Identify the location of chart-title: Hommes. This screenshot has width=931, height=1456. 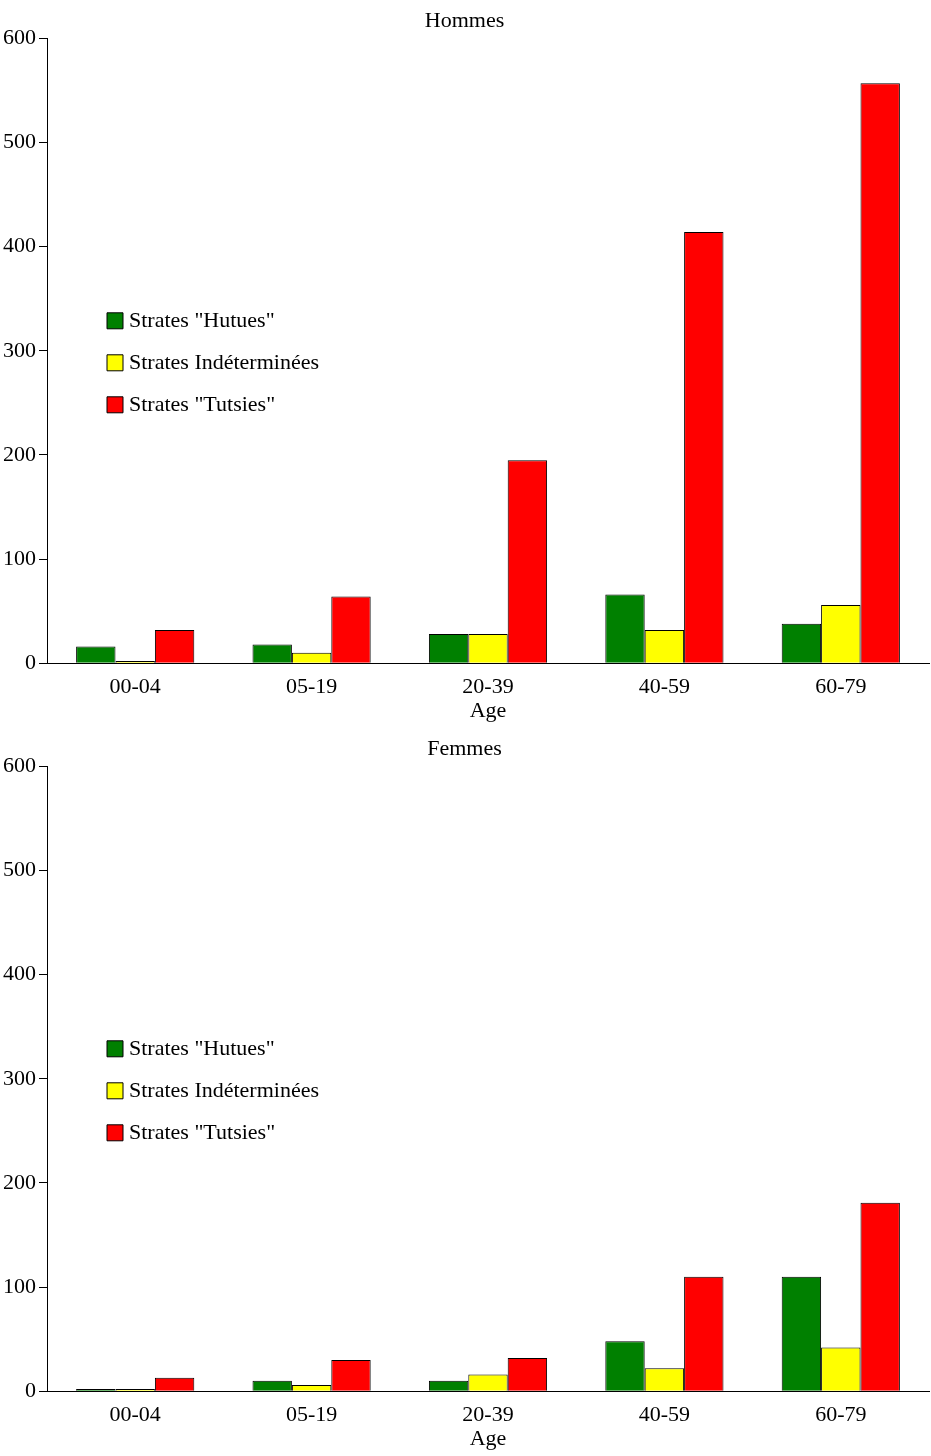
(464, 19).